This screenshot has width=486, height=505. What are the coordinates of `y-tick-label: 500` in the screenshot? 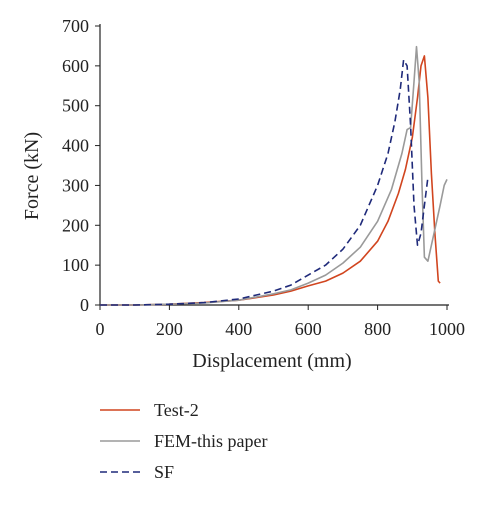 It's located at (75, 106).